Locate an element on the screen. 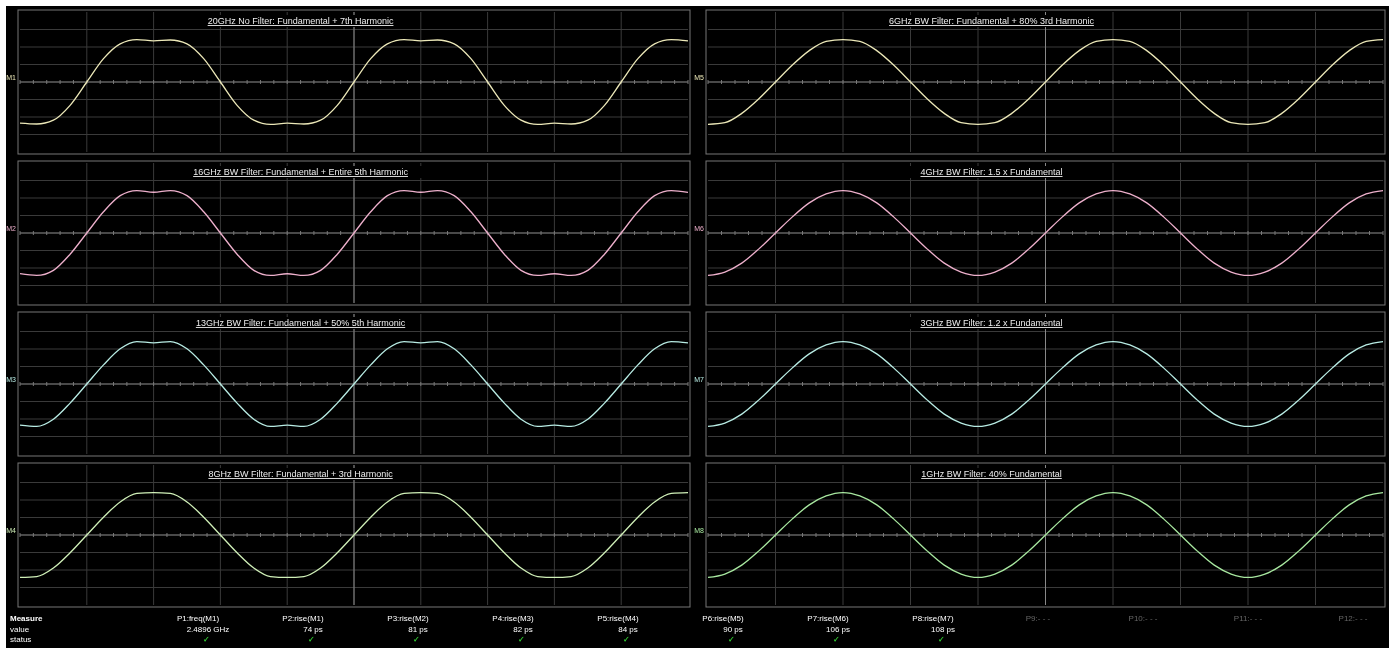 This screenshot has width=1393, height=650. text: 2.4896 GHz is located at coordinates (208, 629).